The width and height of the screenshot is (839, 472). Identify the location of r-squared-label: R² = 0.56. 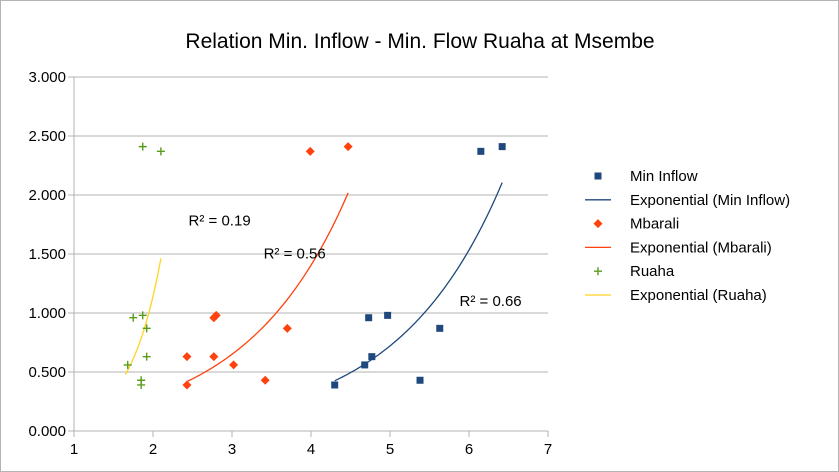
(295, 254).